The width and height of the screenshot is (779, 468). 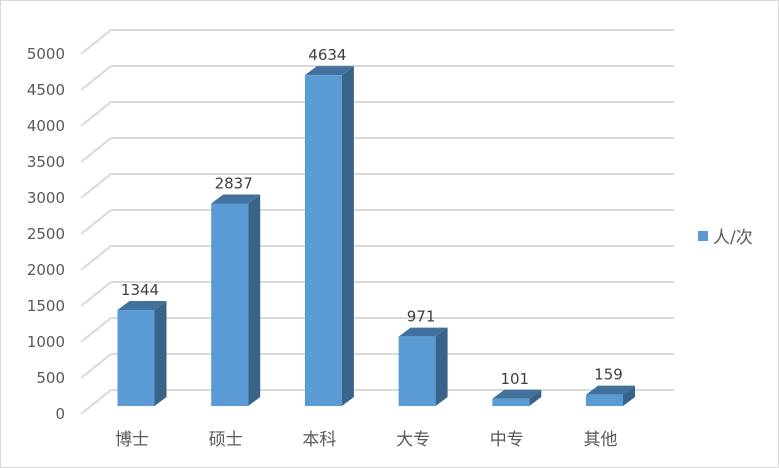 I want to click on x-tick-label: 本科, so click(x=319, y=440).